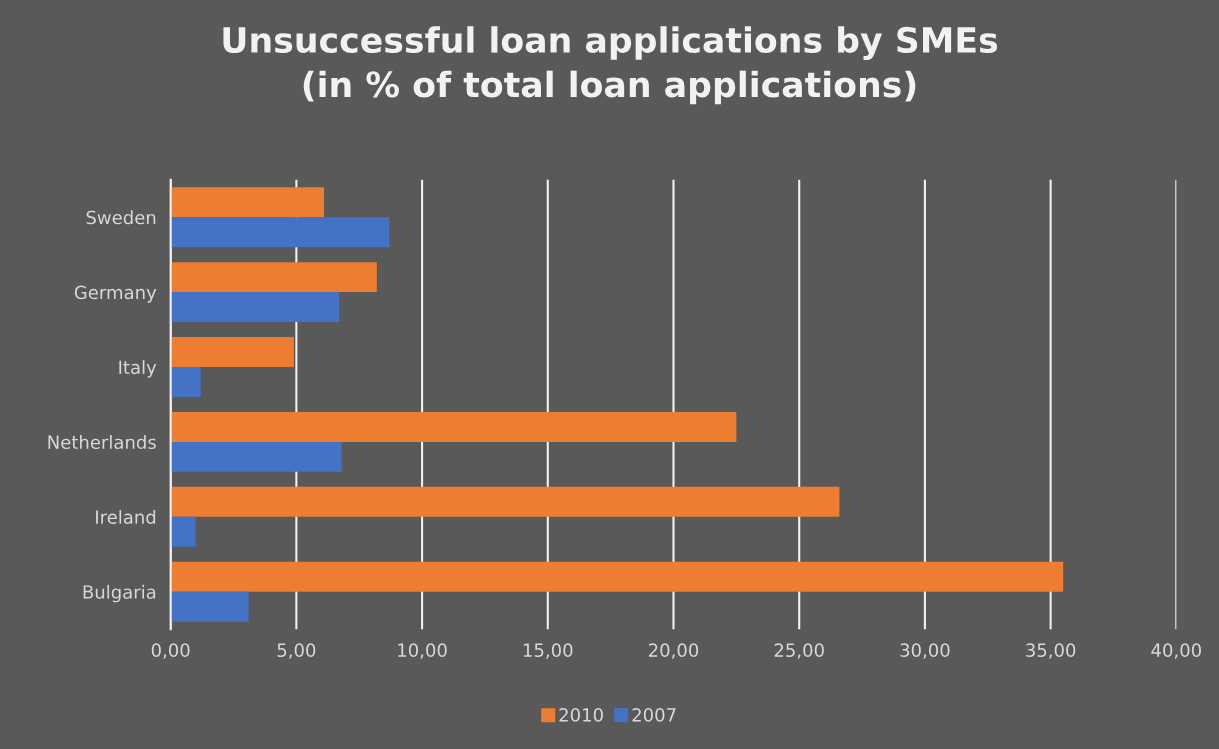 This screenshot has width=1219, height=749. What do you see at coordinates (925, 651) in the screenshot?
I see `x-tick-label: 30,00` at bounding box center [925, 651].